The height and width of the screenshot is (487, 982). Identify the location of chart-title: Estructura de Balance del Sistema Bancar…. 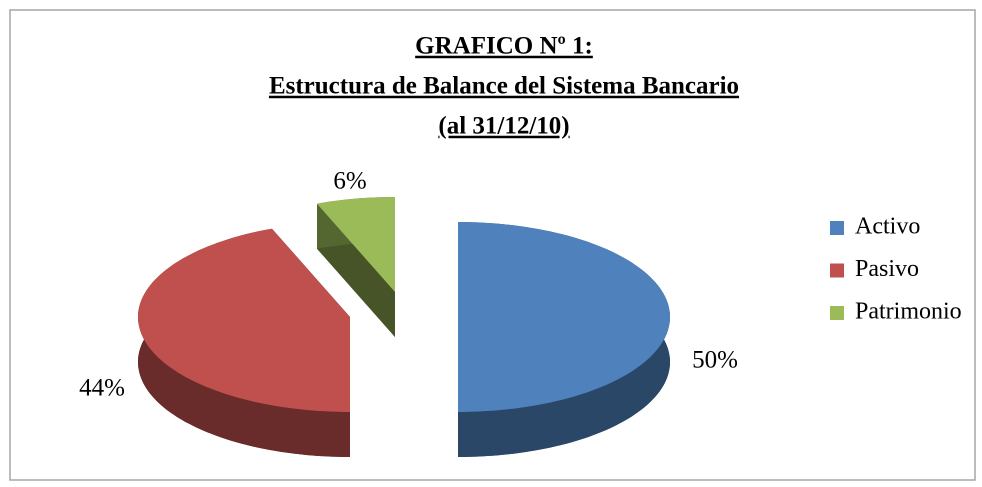
(504, 86).